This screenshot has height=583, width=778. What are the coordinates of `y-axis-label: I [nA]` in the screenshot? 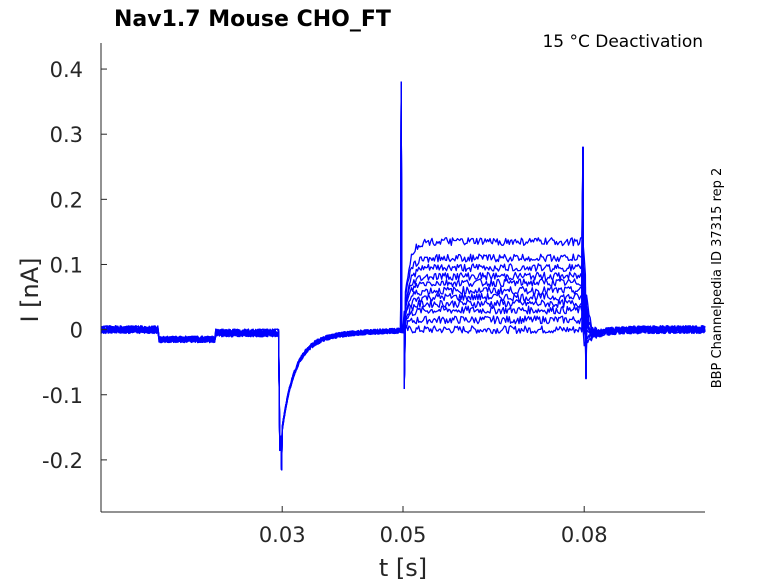 It's located at (30, 289).